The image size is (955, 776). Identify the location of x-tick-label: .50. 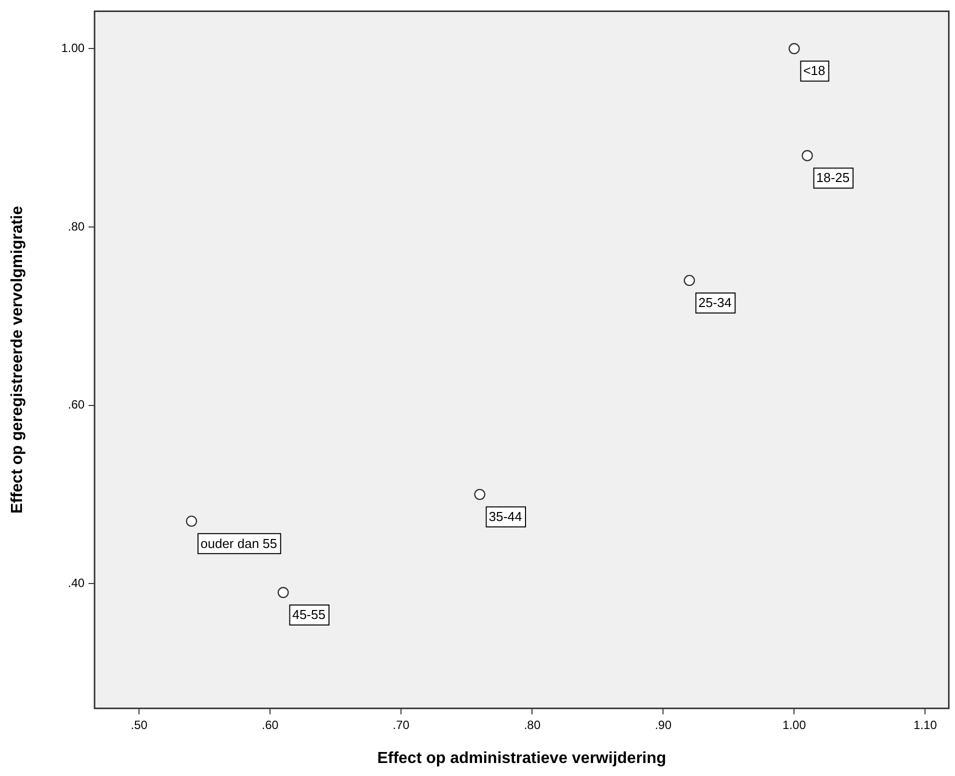
(139, 725).